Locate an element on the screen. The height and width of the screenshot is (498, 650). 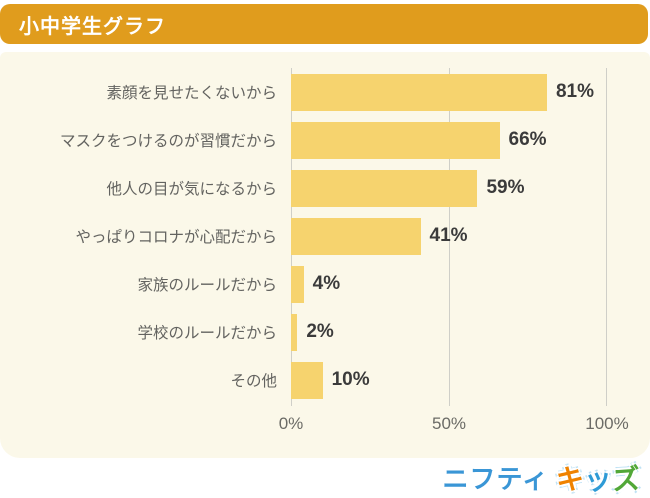
logo-sub-text: キッズ is located at coordinates (598, 478).